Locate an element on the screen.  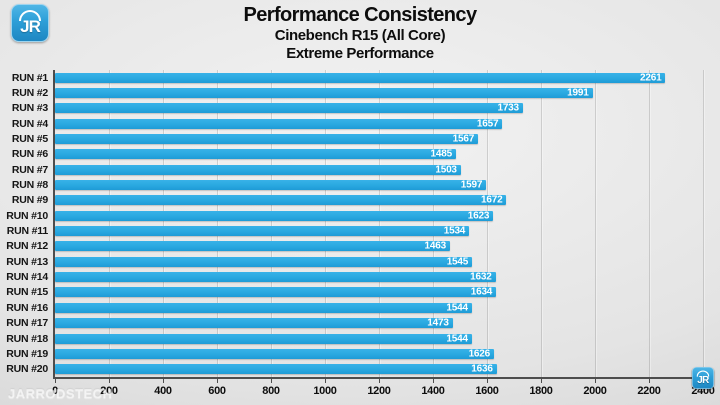
chart-row: RUN #12 1463 is located at coordinates (354, 246).